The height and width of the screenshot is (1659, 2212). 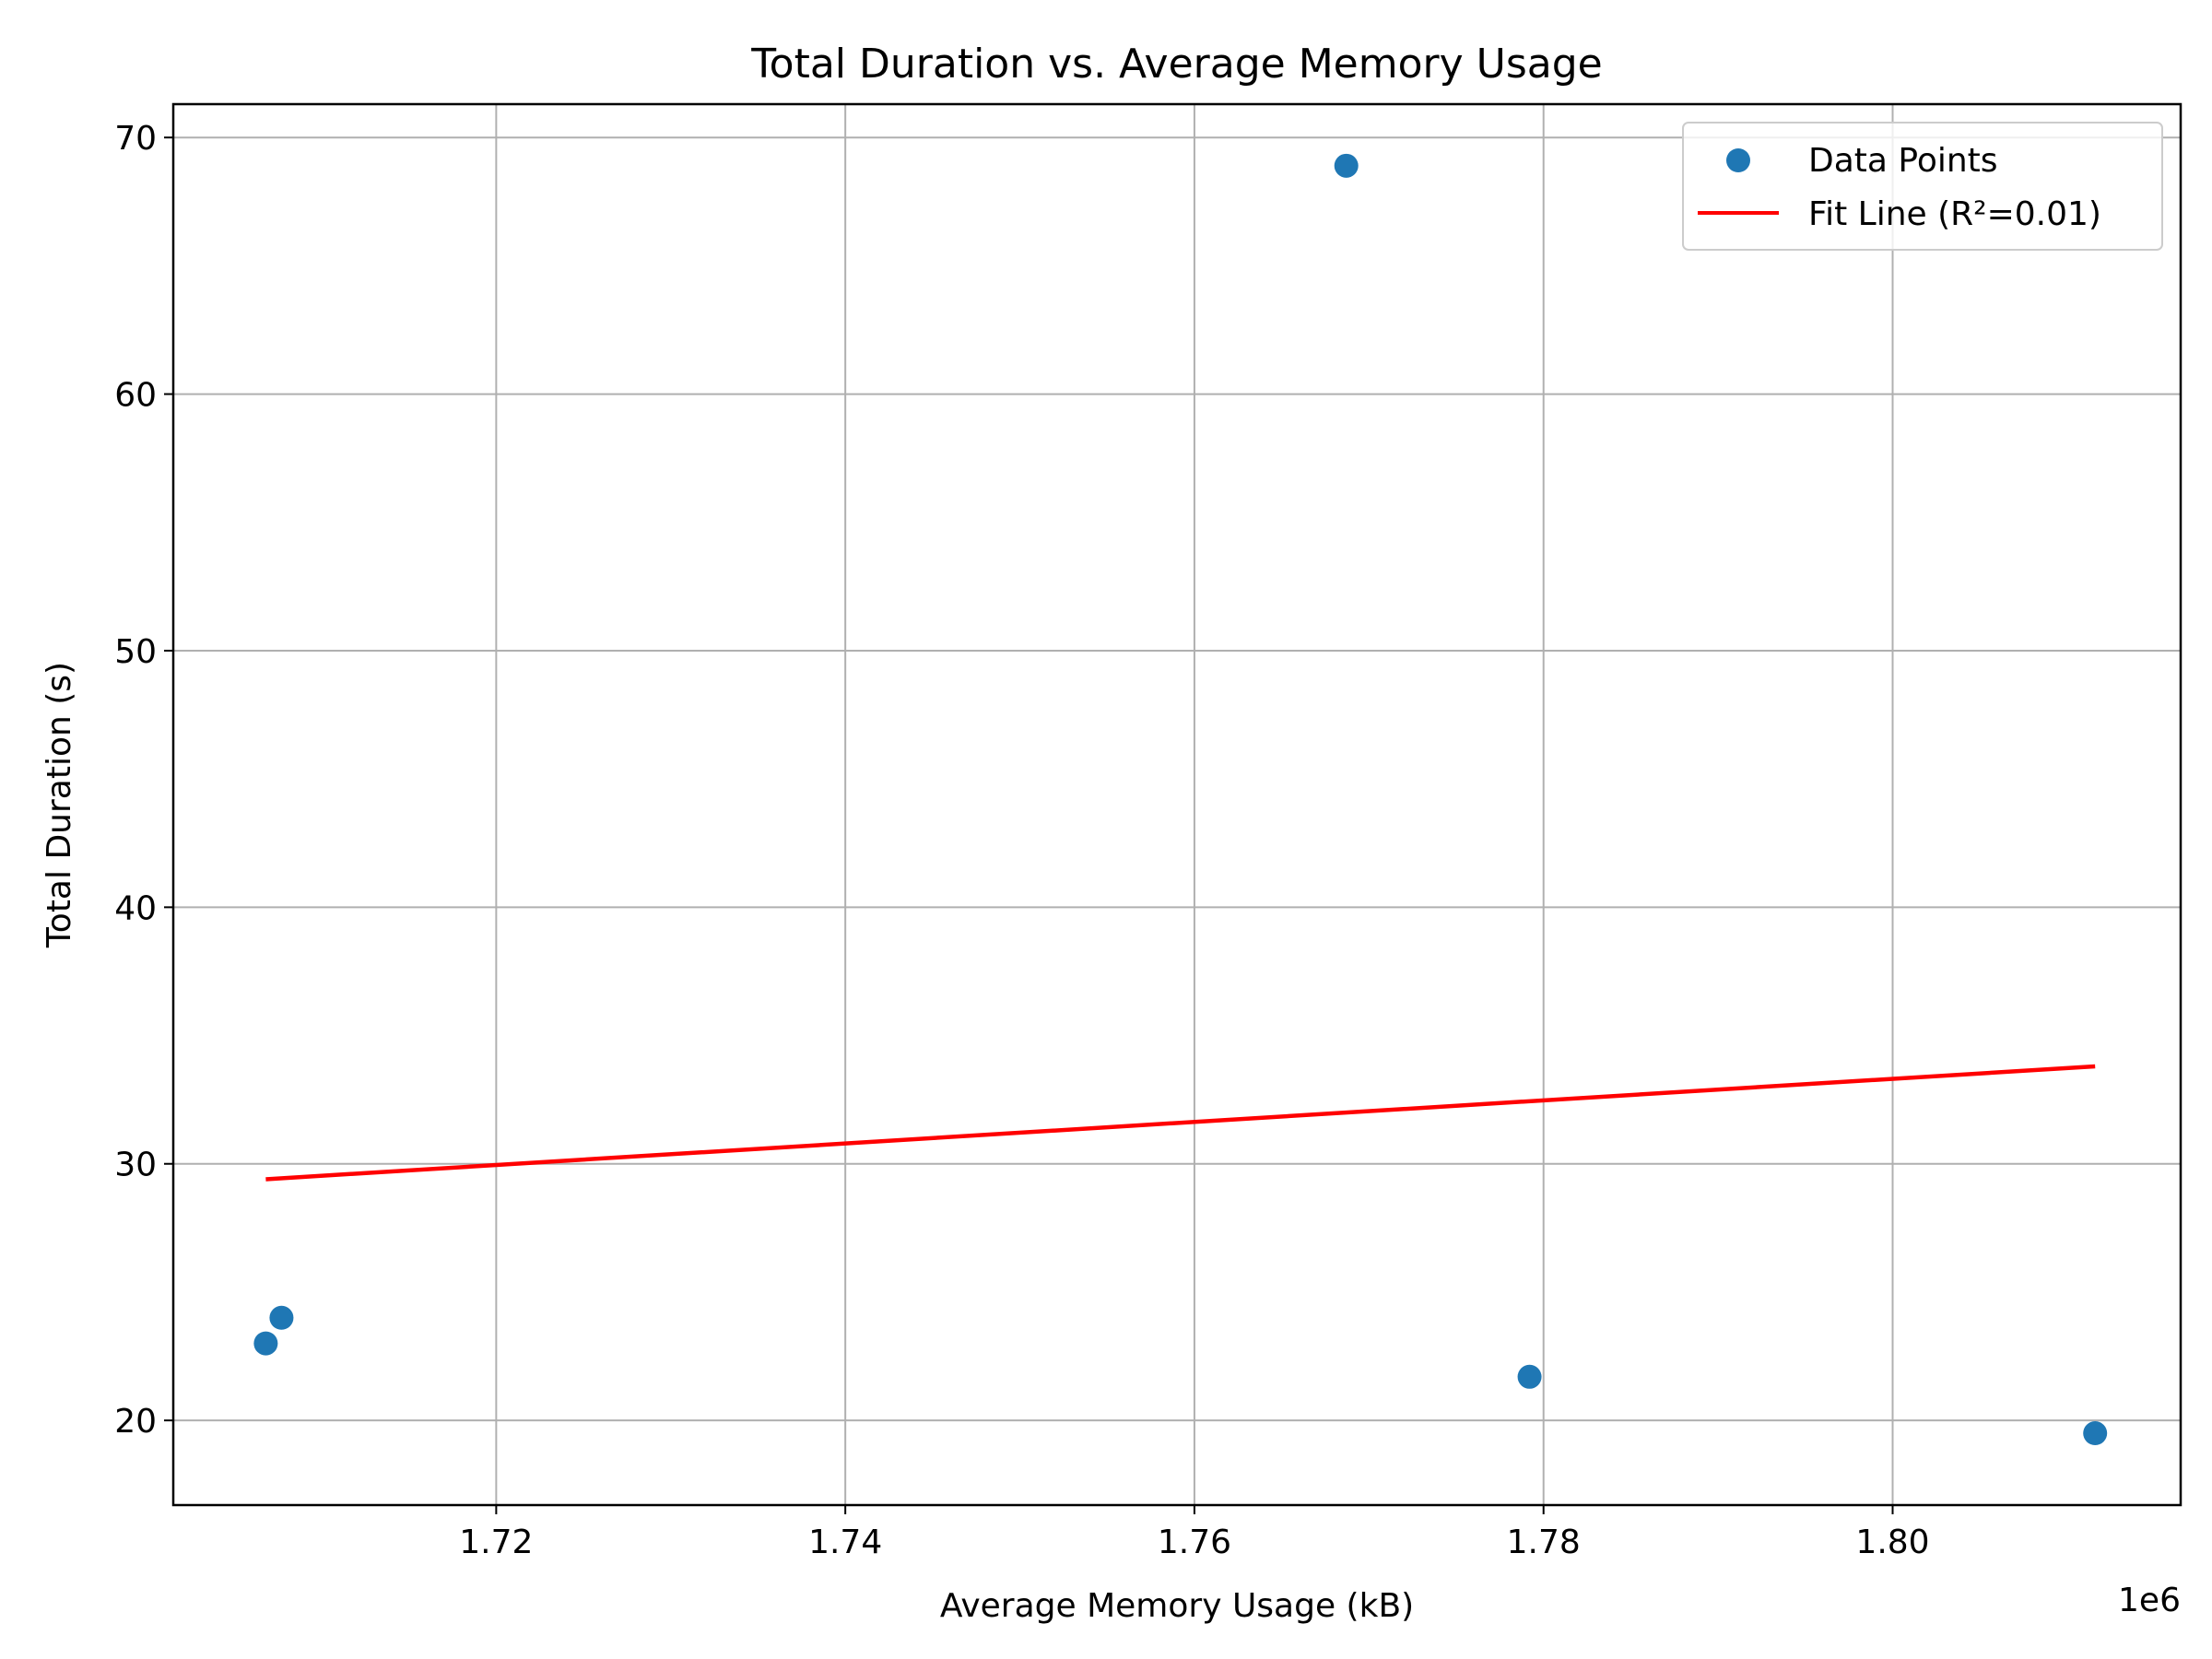 What do you see at coordinates (1903, 161) in the screenshot?
I see `legend-label-data-points: Data Points` at bounding box center [1903, 161].